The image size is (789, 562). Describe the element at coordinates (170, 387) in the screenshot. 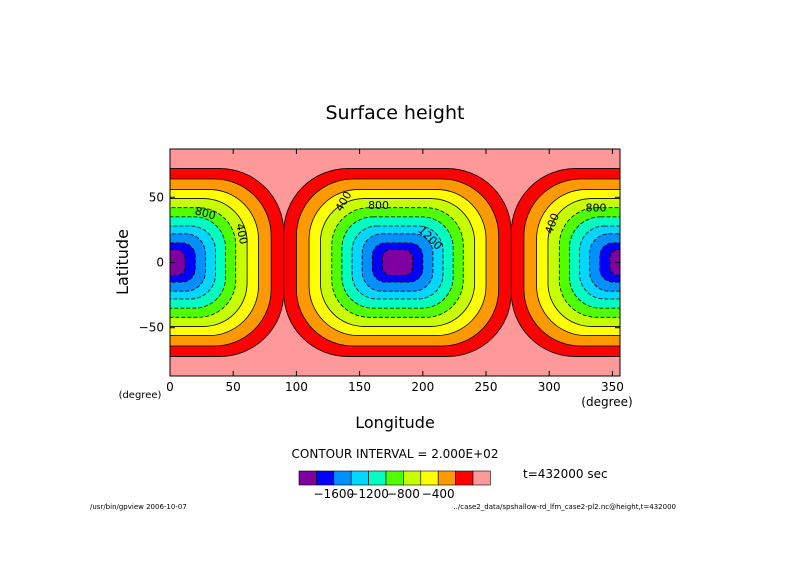

I see `x-tick-label: 0` at that location.